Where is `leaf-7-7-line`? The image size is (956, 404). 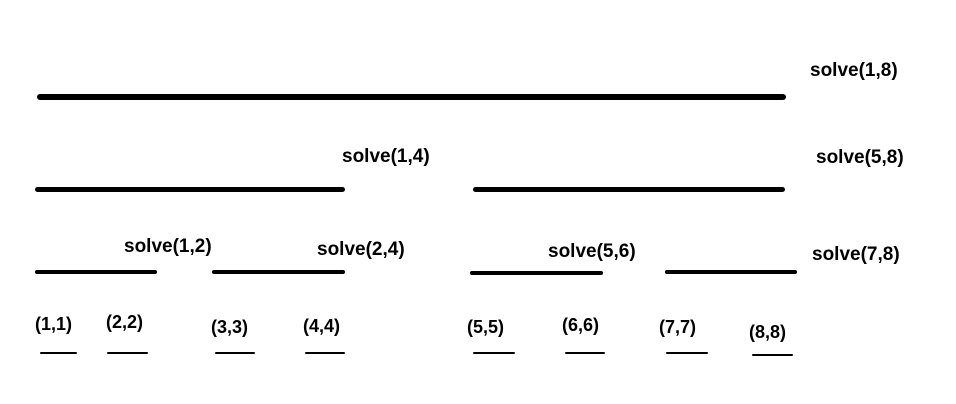
leaf-7-7-line is located at coordinates (687, 353).